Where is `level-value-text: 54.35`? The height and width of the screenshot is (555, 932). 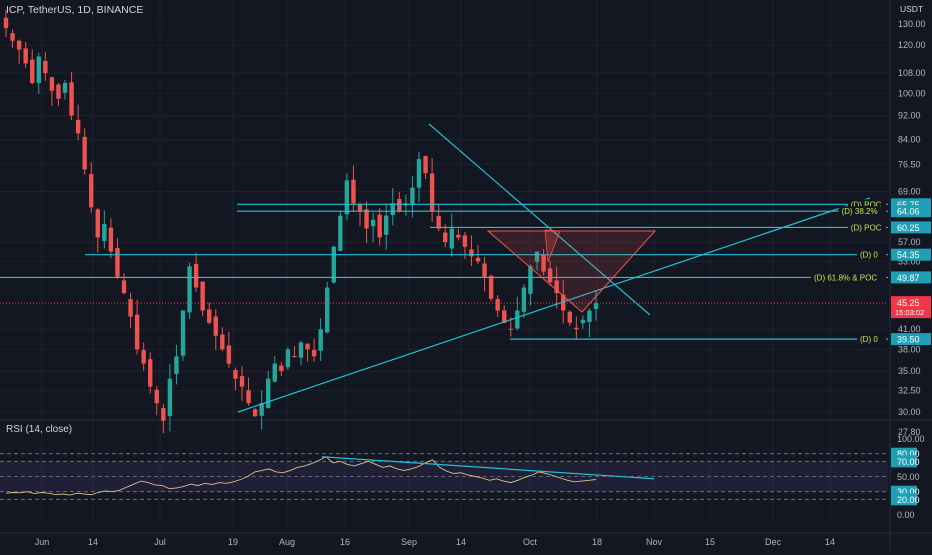
level-value-text: 54.35 is located at coordinates (908, 255).